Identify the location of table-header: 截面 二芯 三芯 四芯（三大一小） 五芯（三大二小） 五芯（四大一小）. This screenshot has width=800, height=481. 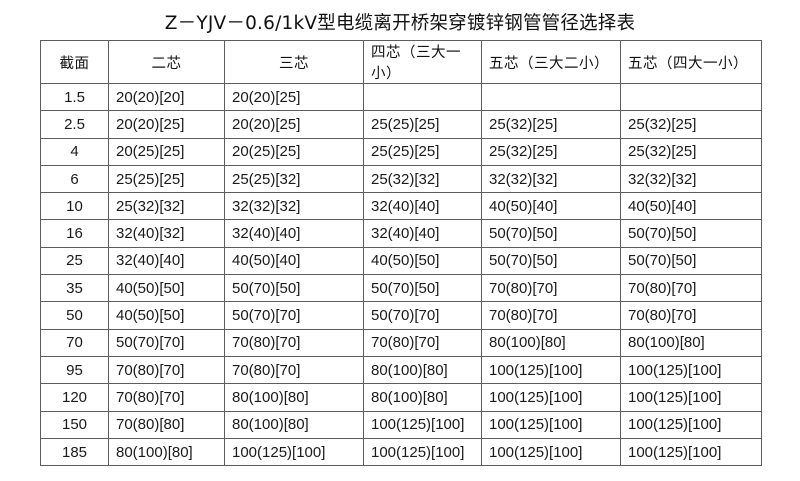
(401, 62).